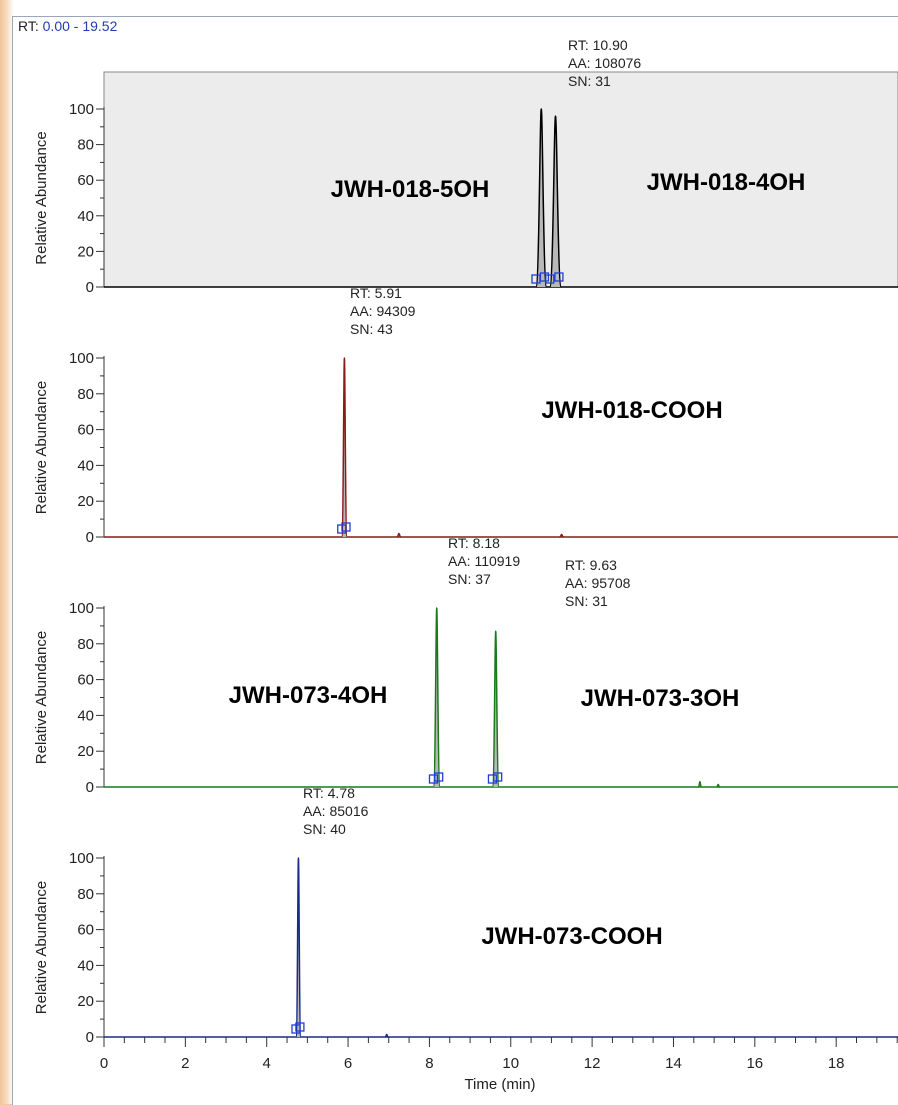 The width and height of the screenshot is (898, 1105). I want to click on panel-0-peak-1-end-marker, so click(559, 277).